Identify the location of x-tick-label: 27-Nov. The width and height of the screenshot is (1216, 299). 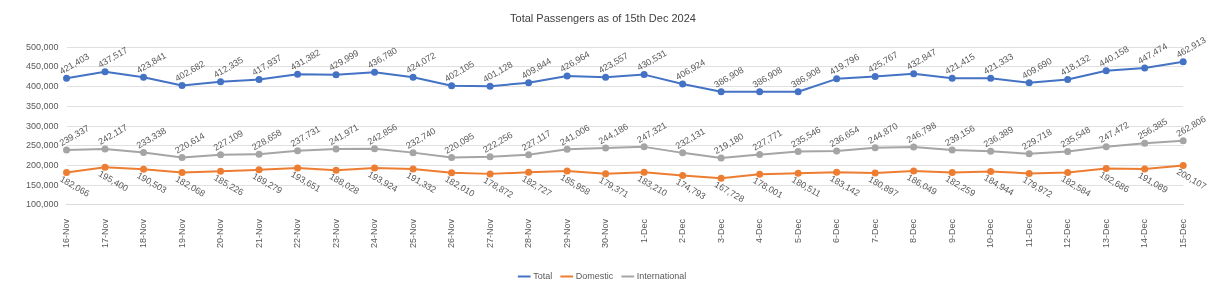
(489, 233).